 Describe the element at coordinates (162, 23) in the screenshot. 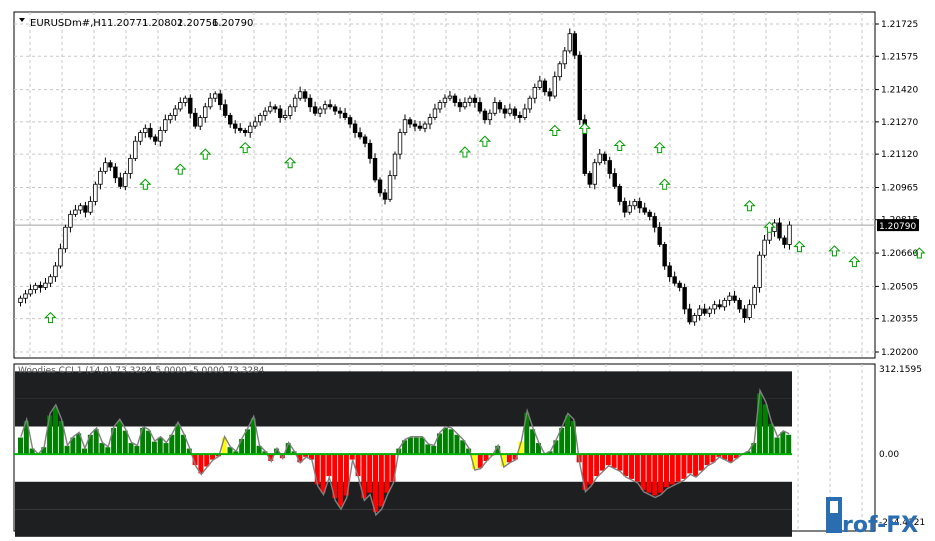

I see `ohlc-high: 1.20802` at that location.